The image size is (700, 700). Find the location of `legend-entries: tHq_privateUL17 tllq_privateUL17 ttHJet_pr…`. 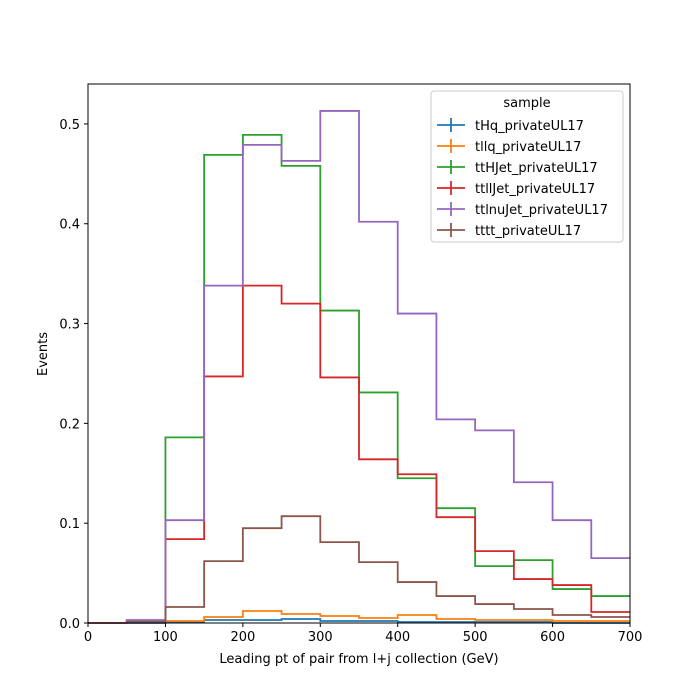

legend-entries: tHq_privateUL17 tllq_privateUL17 ttHJet_pr… is located at coordinates (522, 178).